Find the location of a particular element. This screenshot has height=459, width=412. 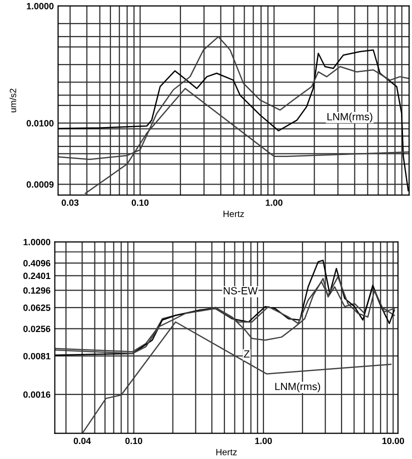

x-tick-label: 0.04 is located at coordinates (82, 441).